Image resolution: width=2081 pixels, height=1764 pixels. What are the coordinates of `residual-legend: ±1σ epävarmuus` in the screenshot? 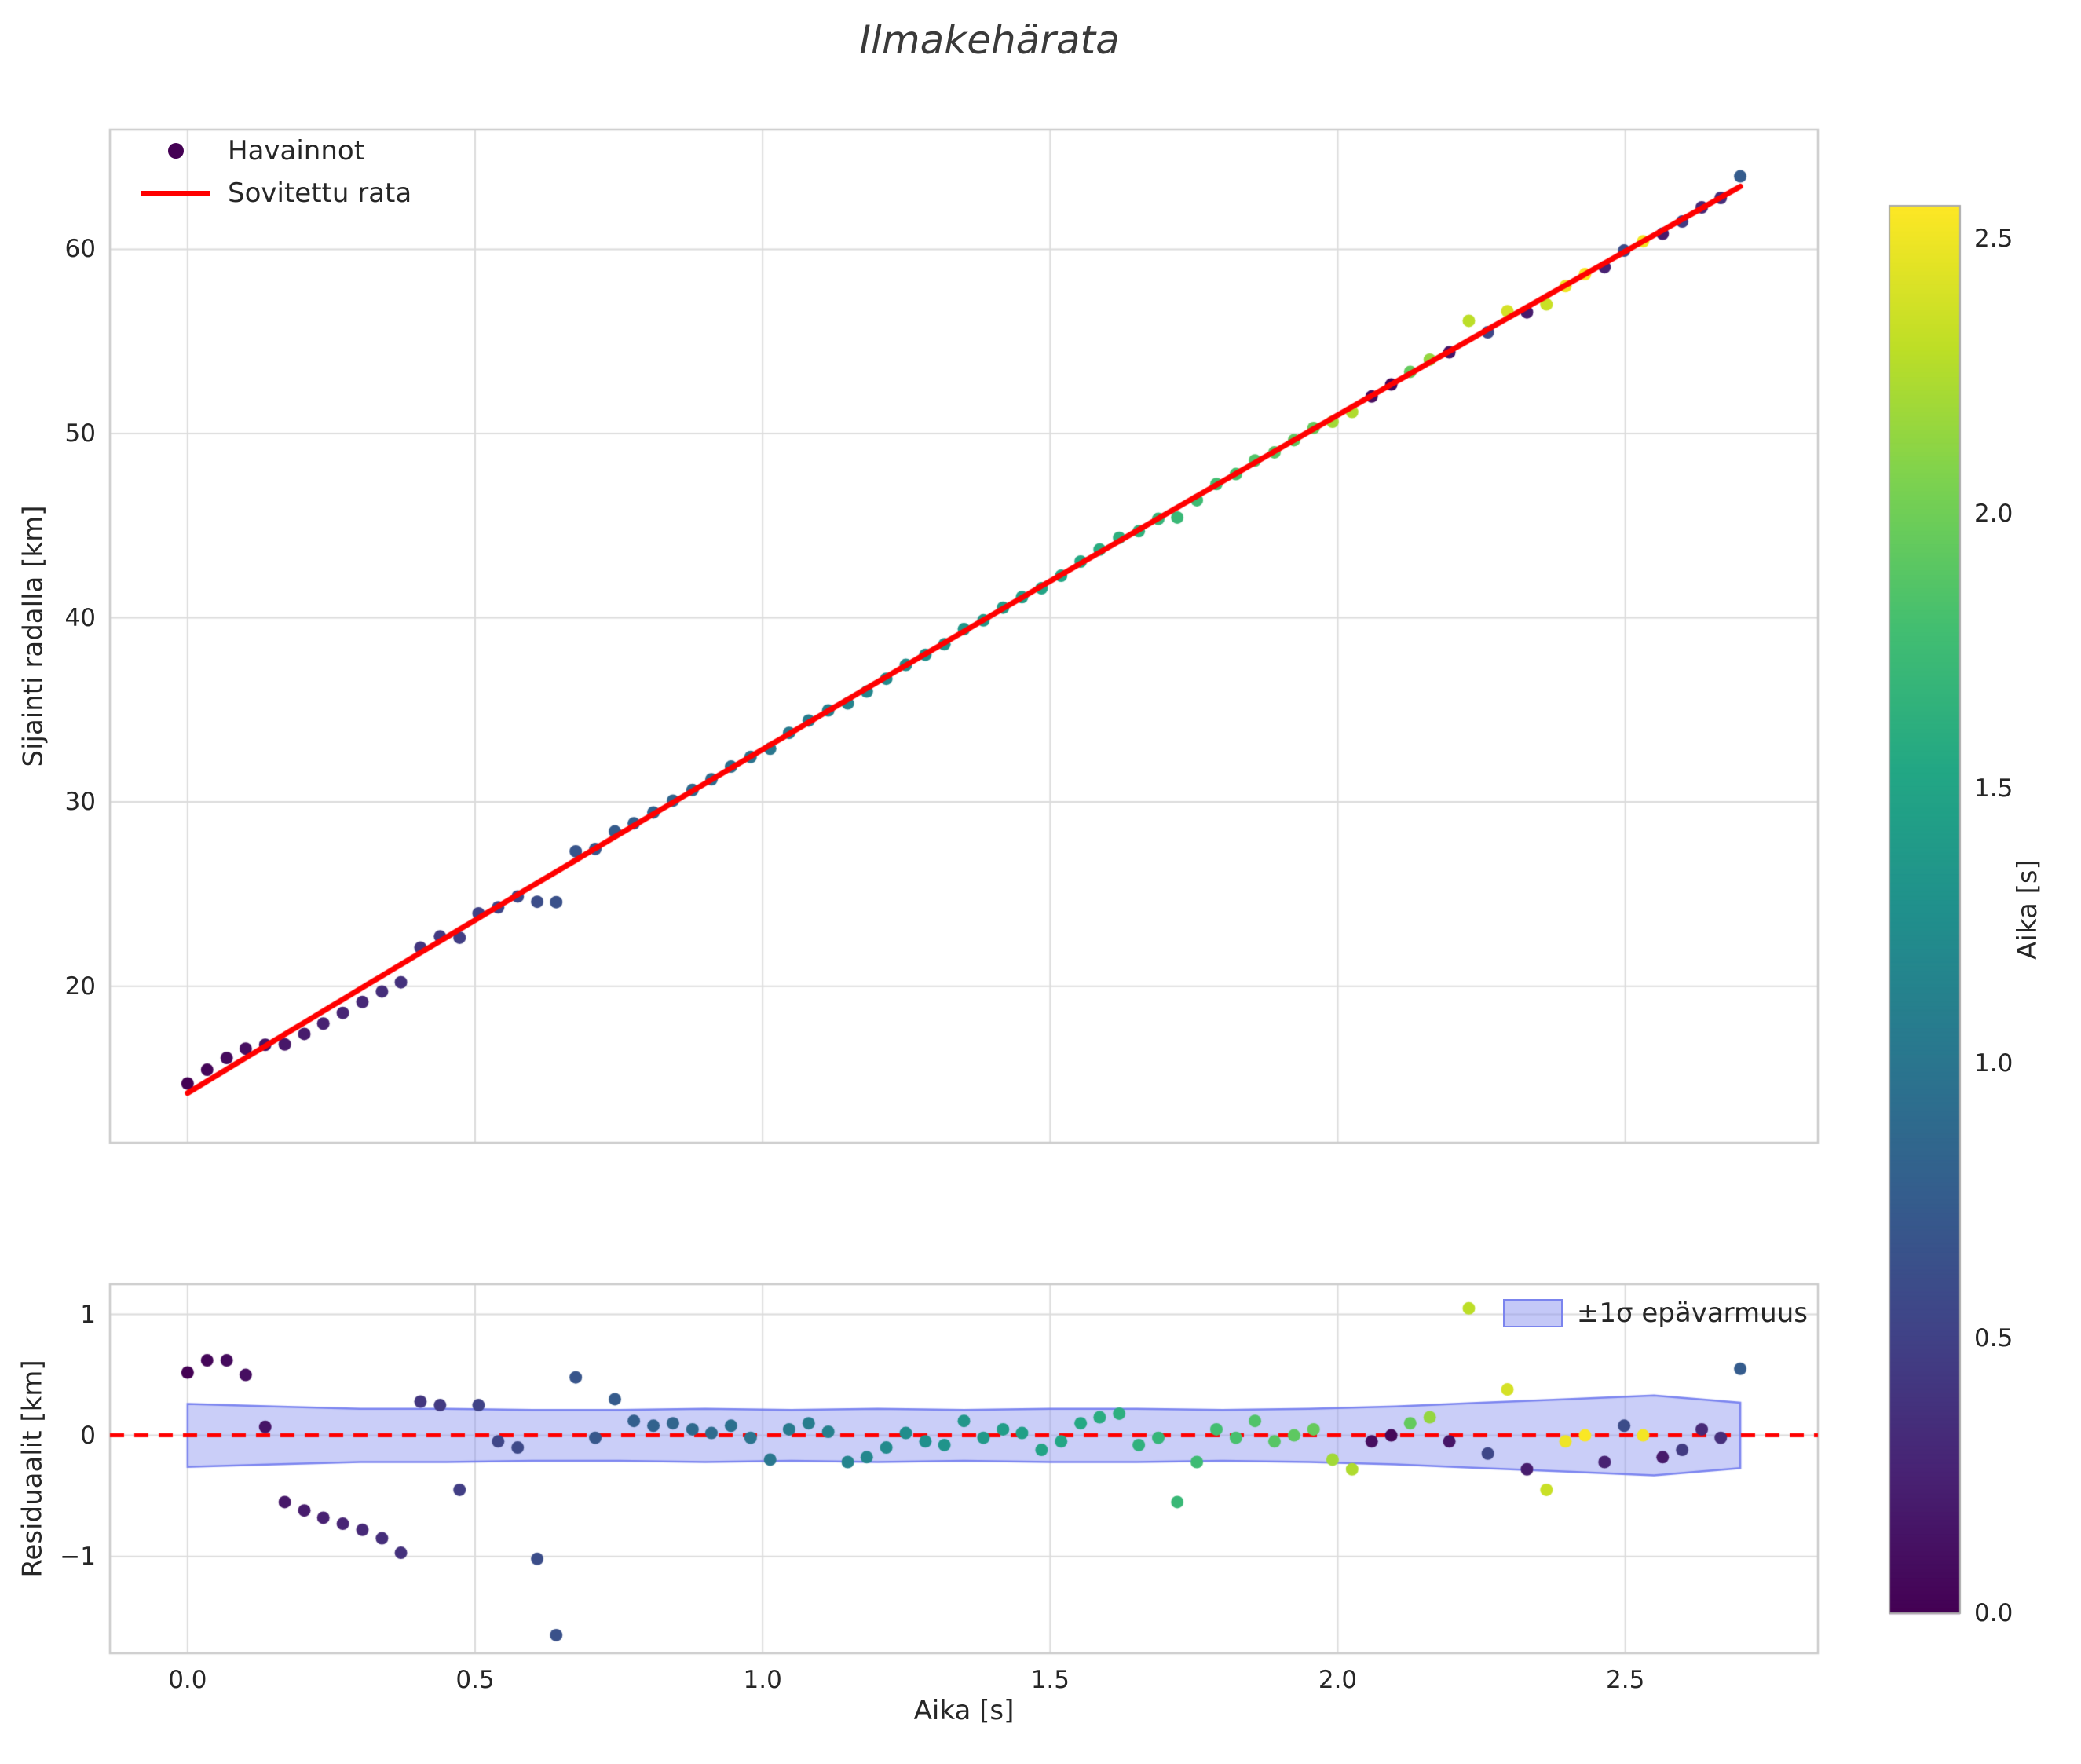 It's located at (1655, 1313).